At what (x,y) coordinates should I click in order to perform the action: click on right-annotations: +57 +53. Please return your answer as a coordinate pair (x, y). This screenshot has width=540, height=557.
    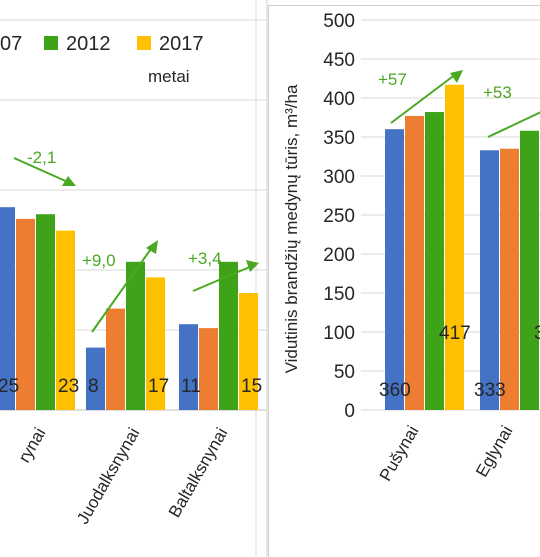
    Looking at the image, I should click on (459, 104).